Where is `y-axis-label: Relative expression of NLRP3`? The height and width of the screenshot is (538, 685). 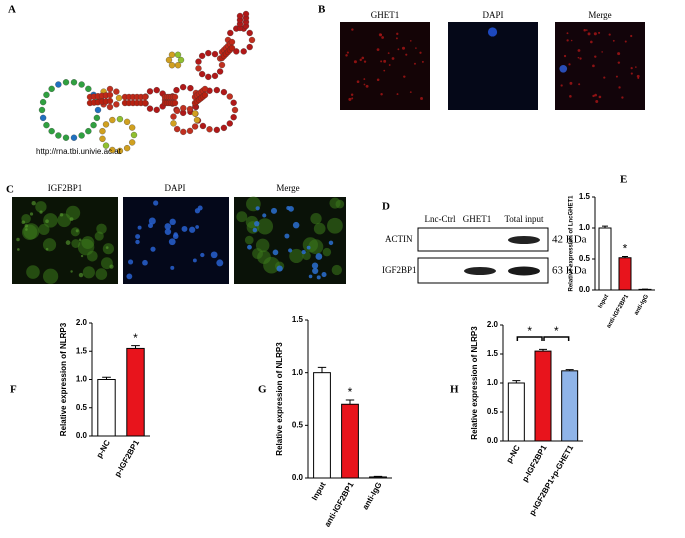
y-axis-label: Relative expression of NLRP3 is located at coordinates (474, 383).